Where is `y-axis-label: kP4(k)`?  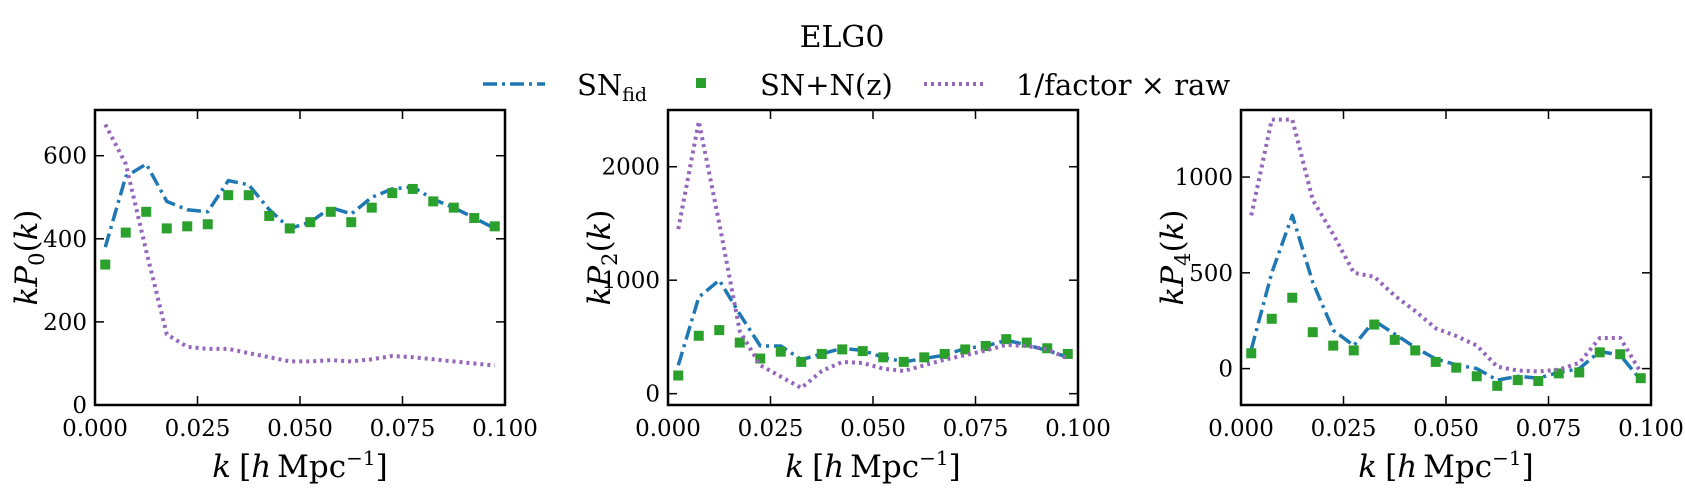 y-axis-label: kP4(k) is located at coordinates (1175, 257).